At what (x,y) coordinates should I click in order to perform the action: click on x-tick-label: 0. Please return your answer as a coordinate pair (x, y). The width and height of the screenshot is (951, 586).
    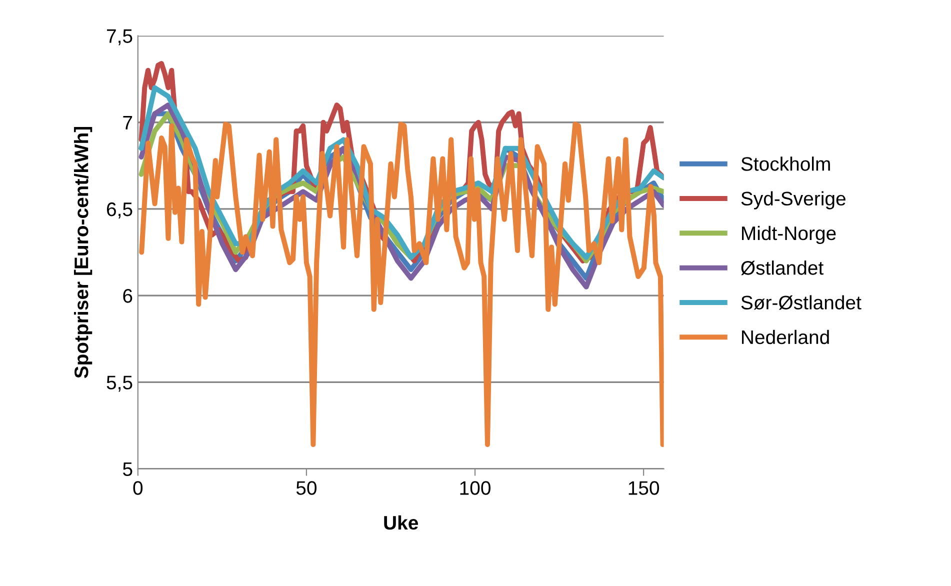
    Looking at the image, I should click on (138, 488).